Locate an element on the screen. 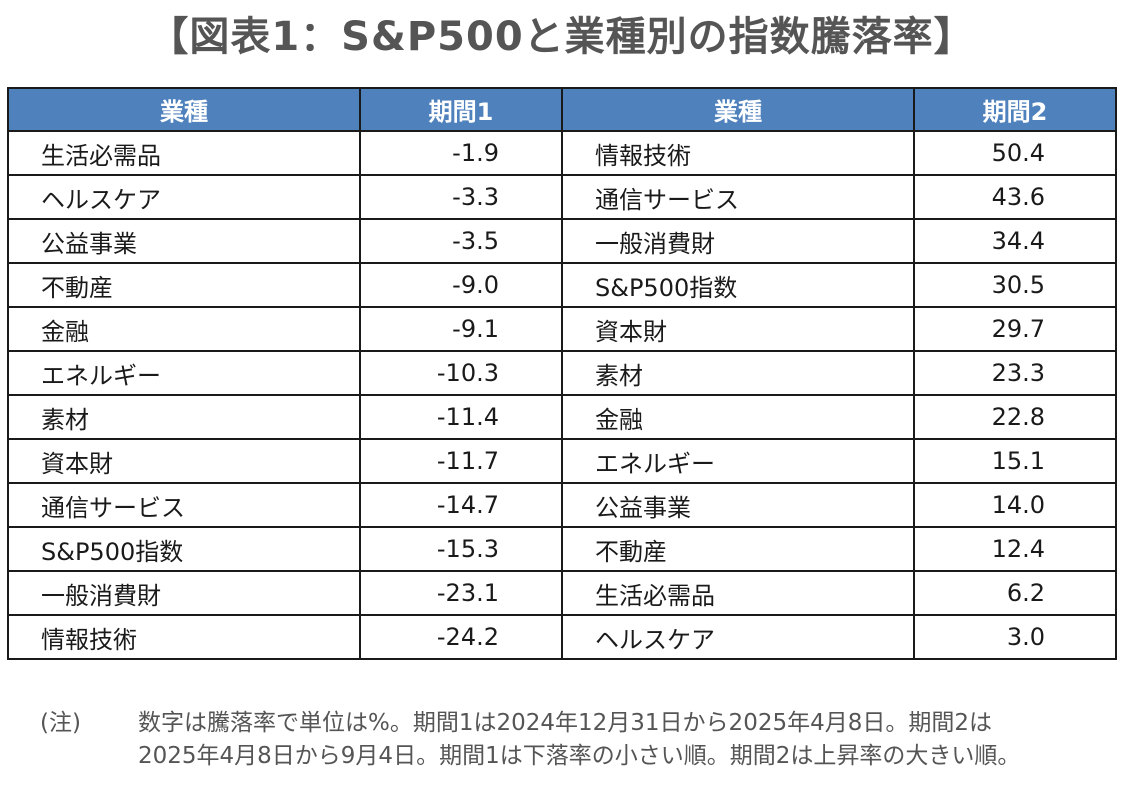 The width and height of the screenshot is (1123, 797). value-cell-period-1: -3.5 is located at coordinates (461, 241).